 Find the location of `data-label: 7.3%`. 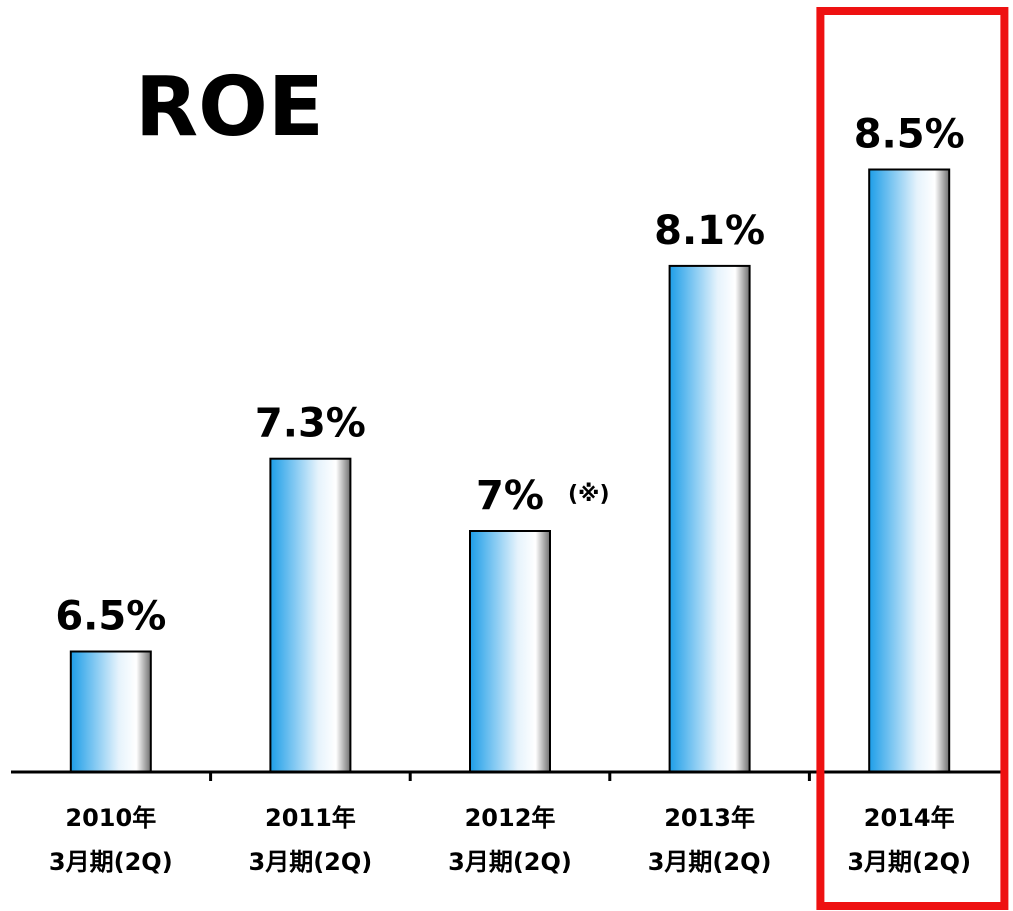

data-label: 7.3% is located at coordinates (310, 424).